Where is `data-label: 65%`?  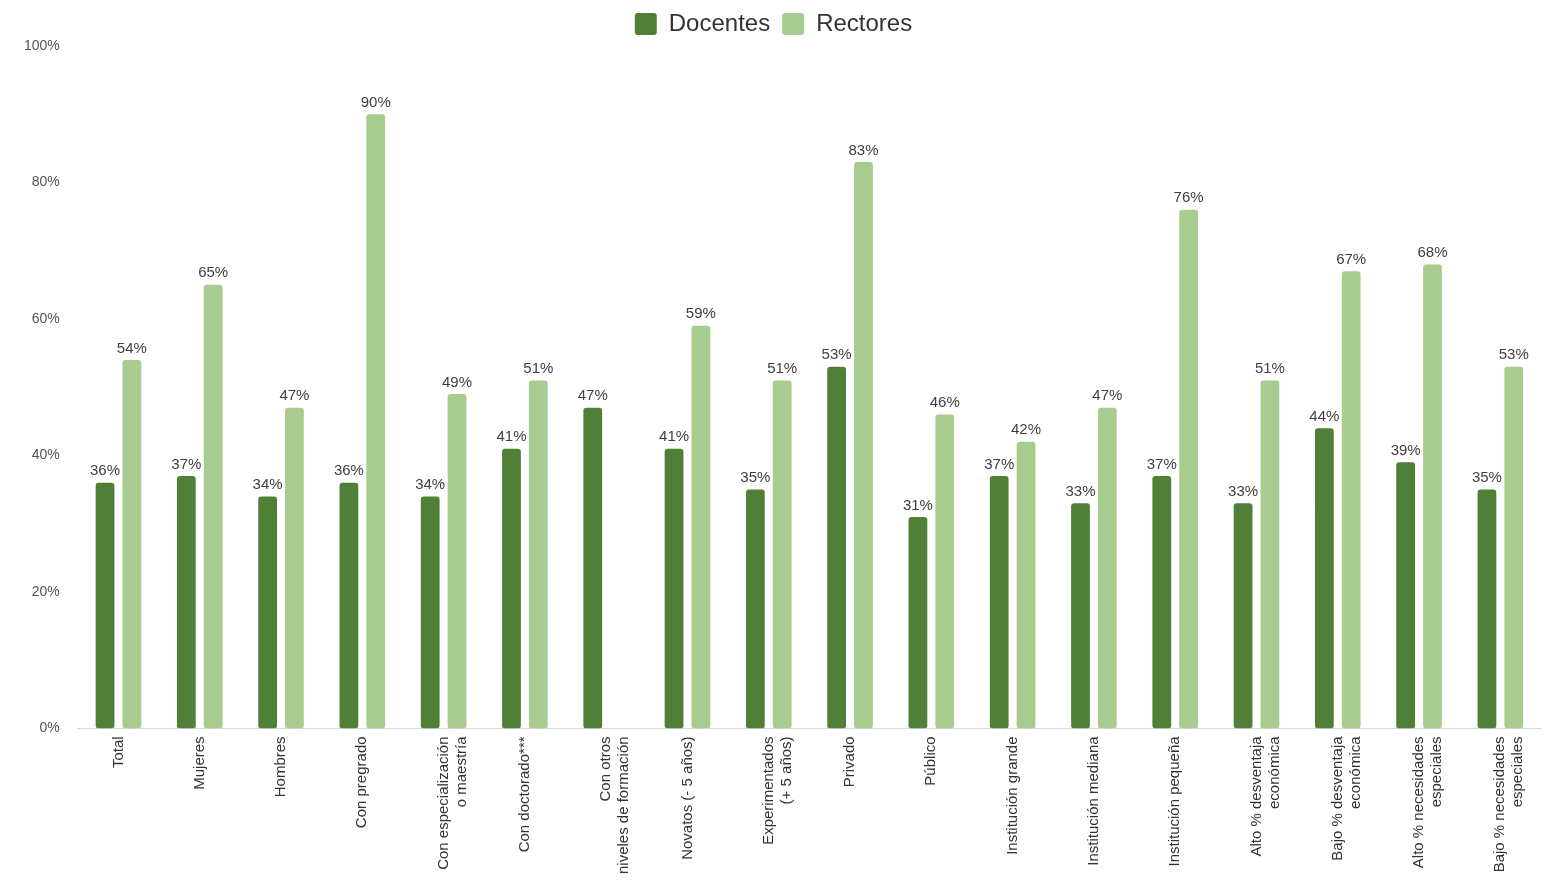 data-label: 65% is located at coordinates (213, 272).